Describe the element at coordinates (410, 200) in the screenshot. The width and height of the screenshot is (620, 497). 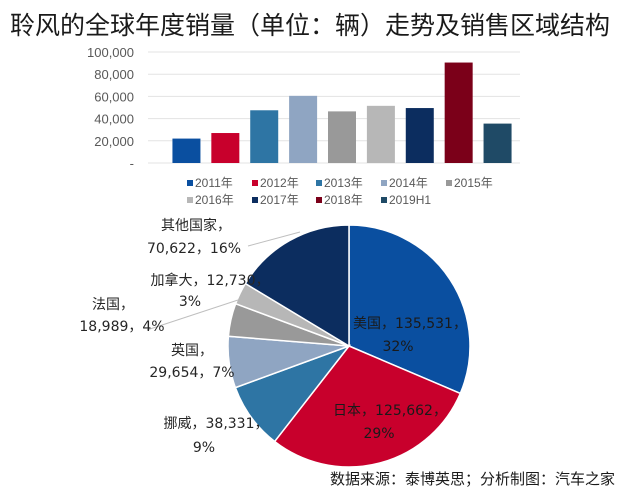
I see `legend-label: 2019H1` at that location.